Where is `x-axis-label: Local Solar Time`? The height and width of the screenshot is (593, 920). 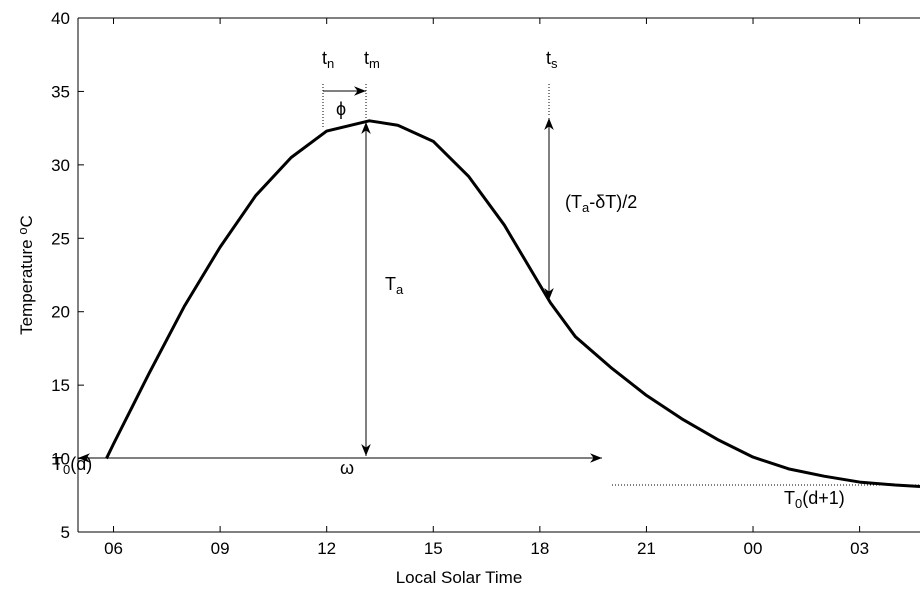
x-axis-label: Local Solar Time is located at coordinates (459, 577).